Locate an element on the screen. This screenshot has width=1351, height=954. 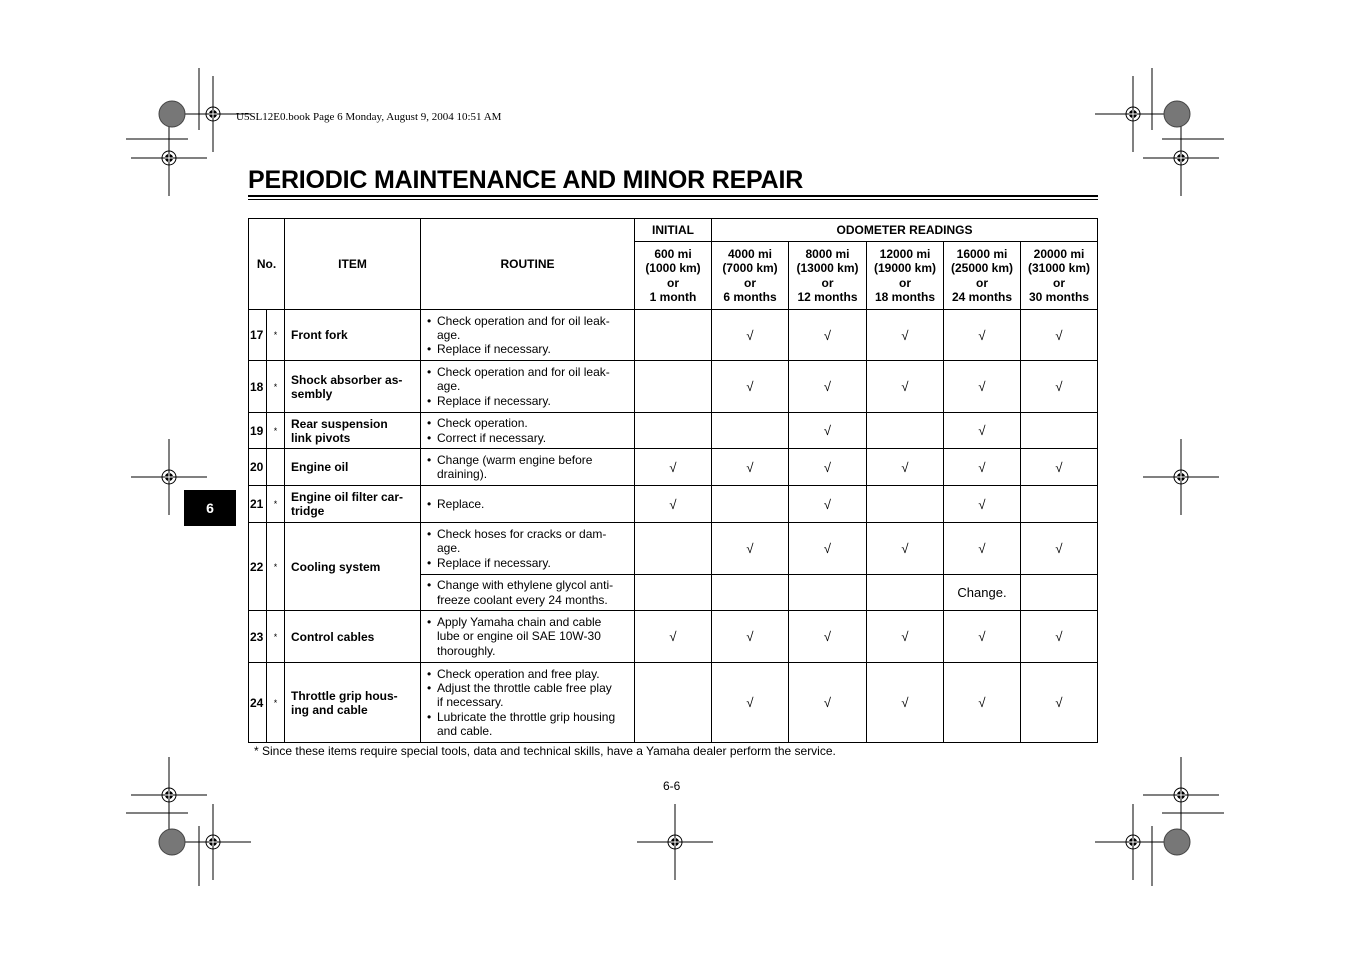
routine-bullet: • Replace. is located at coordinates (529, 504).